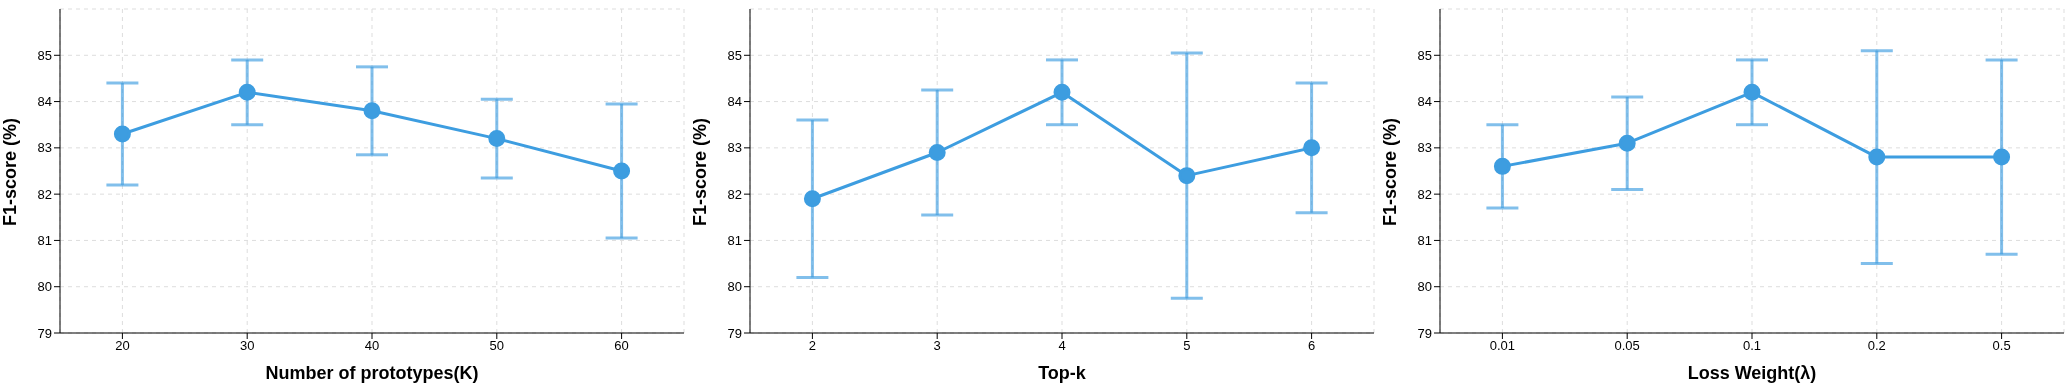 The image size is (2070, 389). What do you see at coordinates (497, 346) in the screenshot?
I see `x-tick-label: 50` at bounding box center [497, 346].